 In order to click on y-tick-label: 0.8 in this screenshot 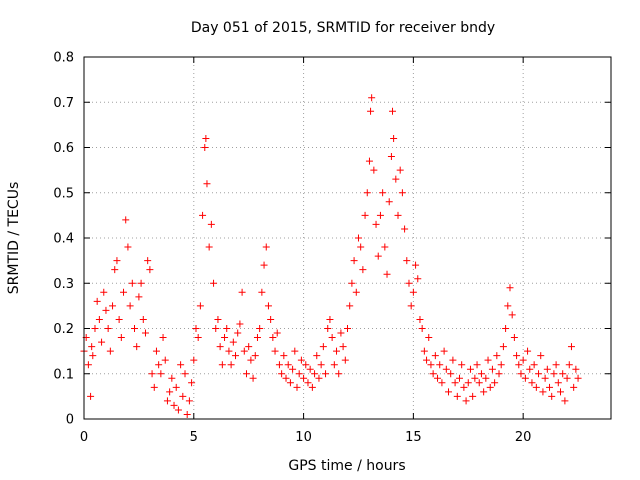, I will do `click(63, 58)`.